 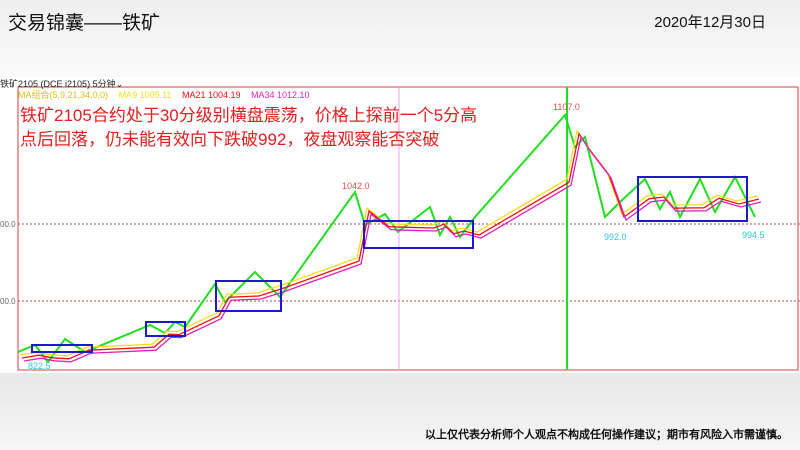 What do you see at coordinates (39, 366) in the screenshot?
I see `price-annotation: 822.5` at bounding box center [39, 366].